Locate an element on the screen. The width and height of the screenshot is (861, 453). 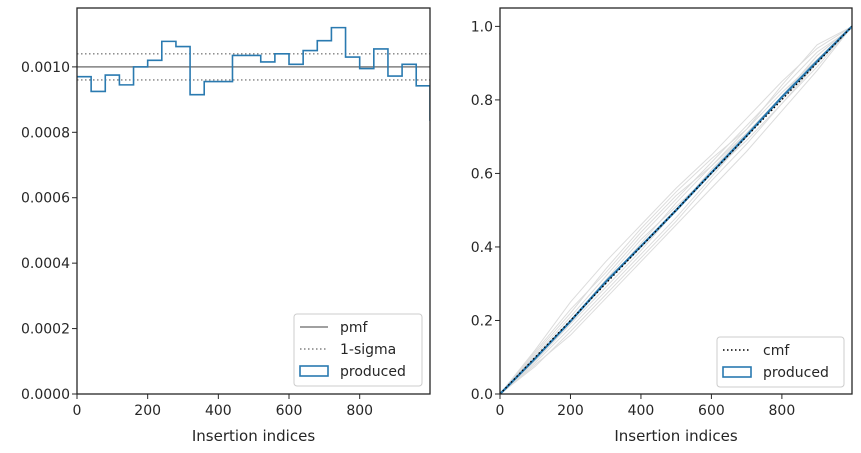
y-tick-label: 0.8 is located at coordinates (482, 101).